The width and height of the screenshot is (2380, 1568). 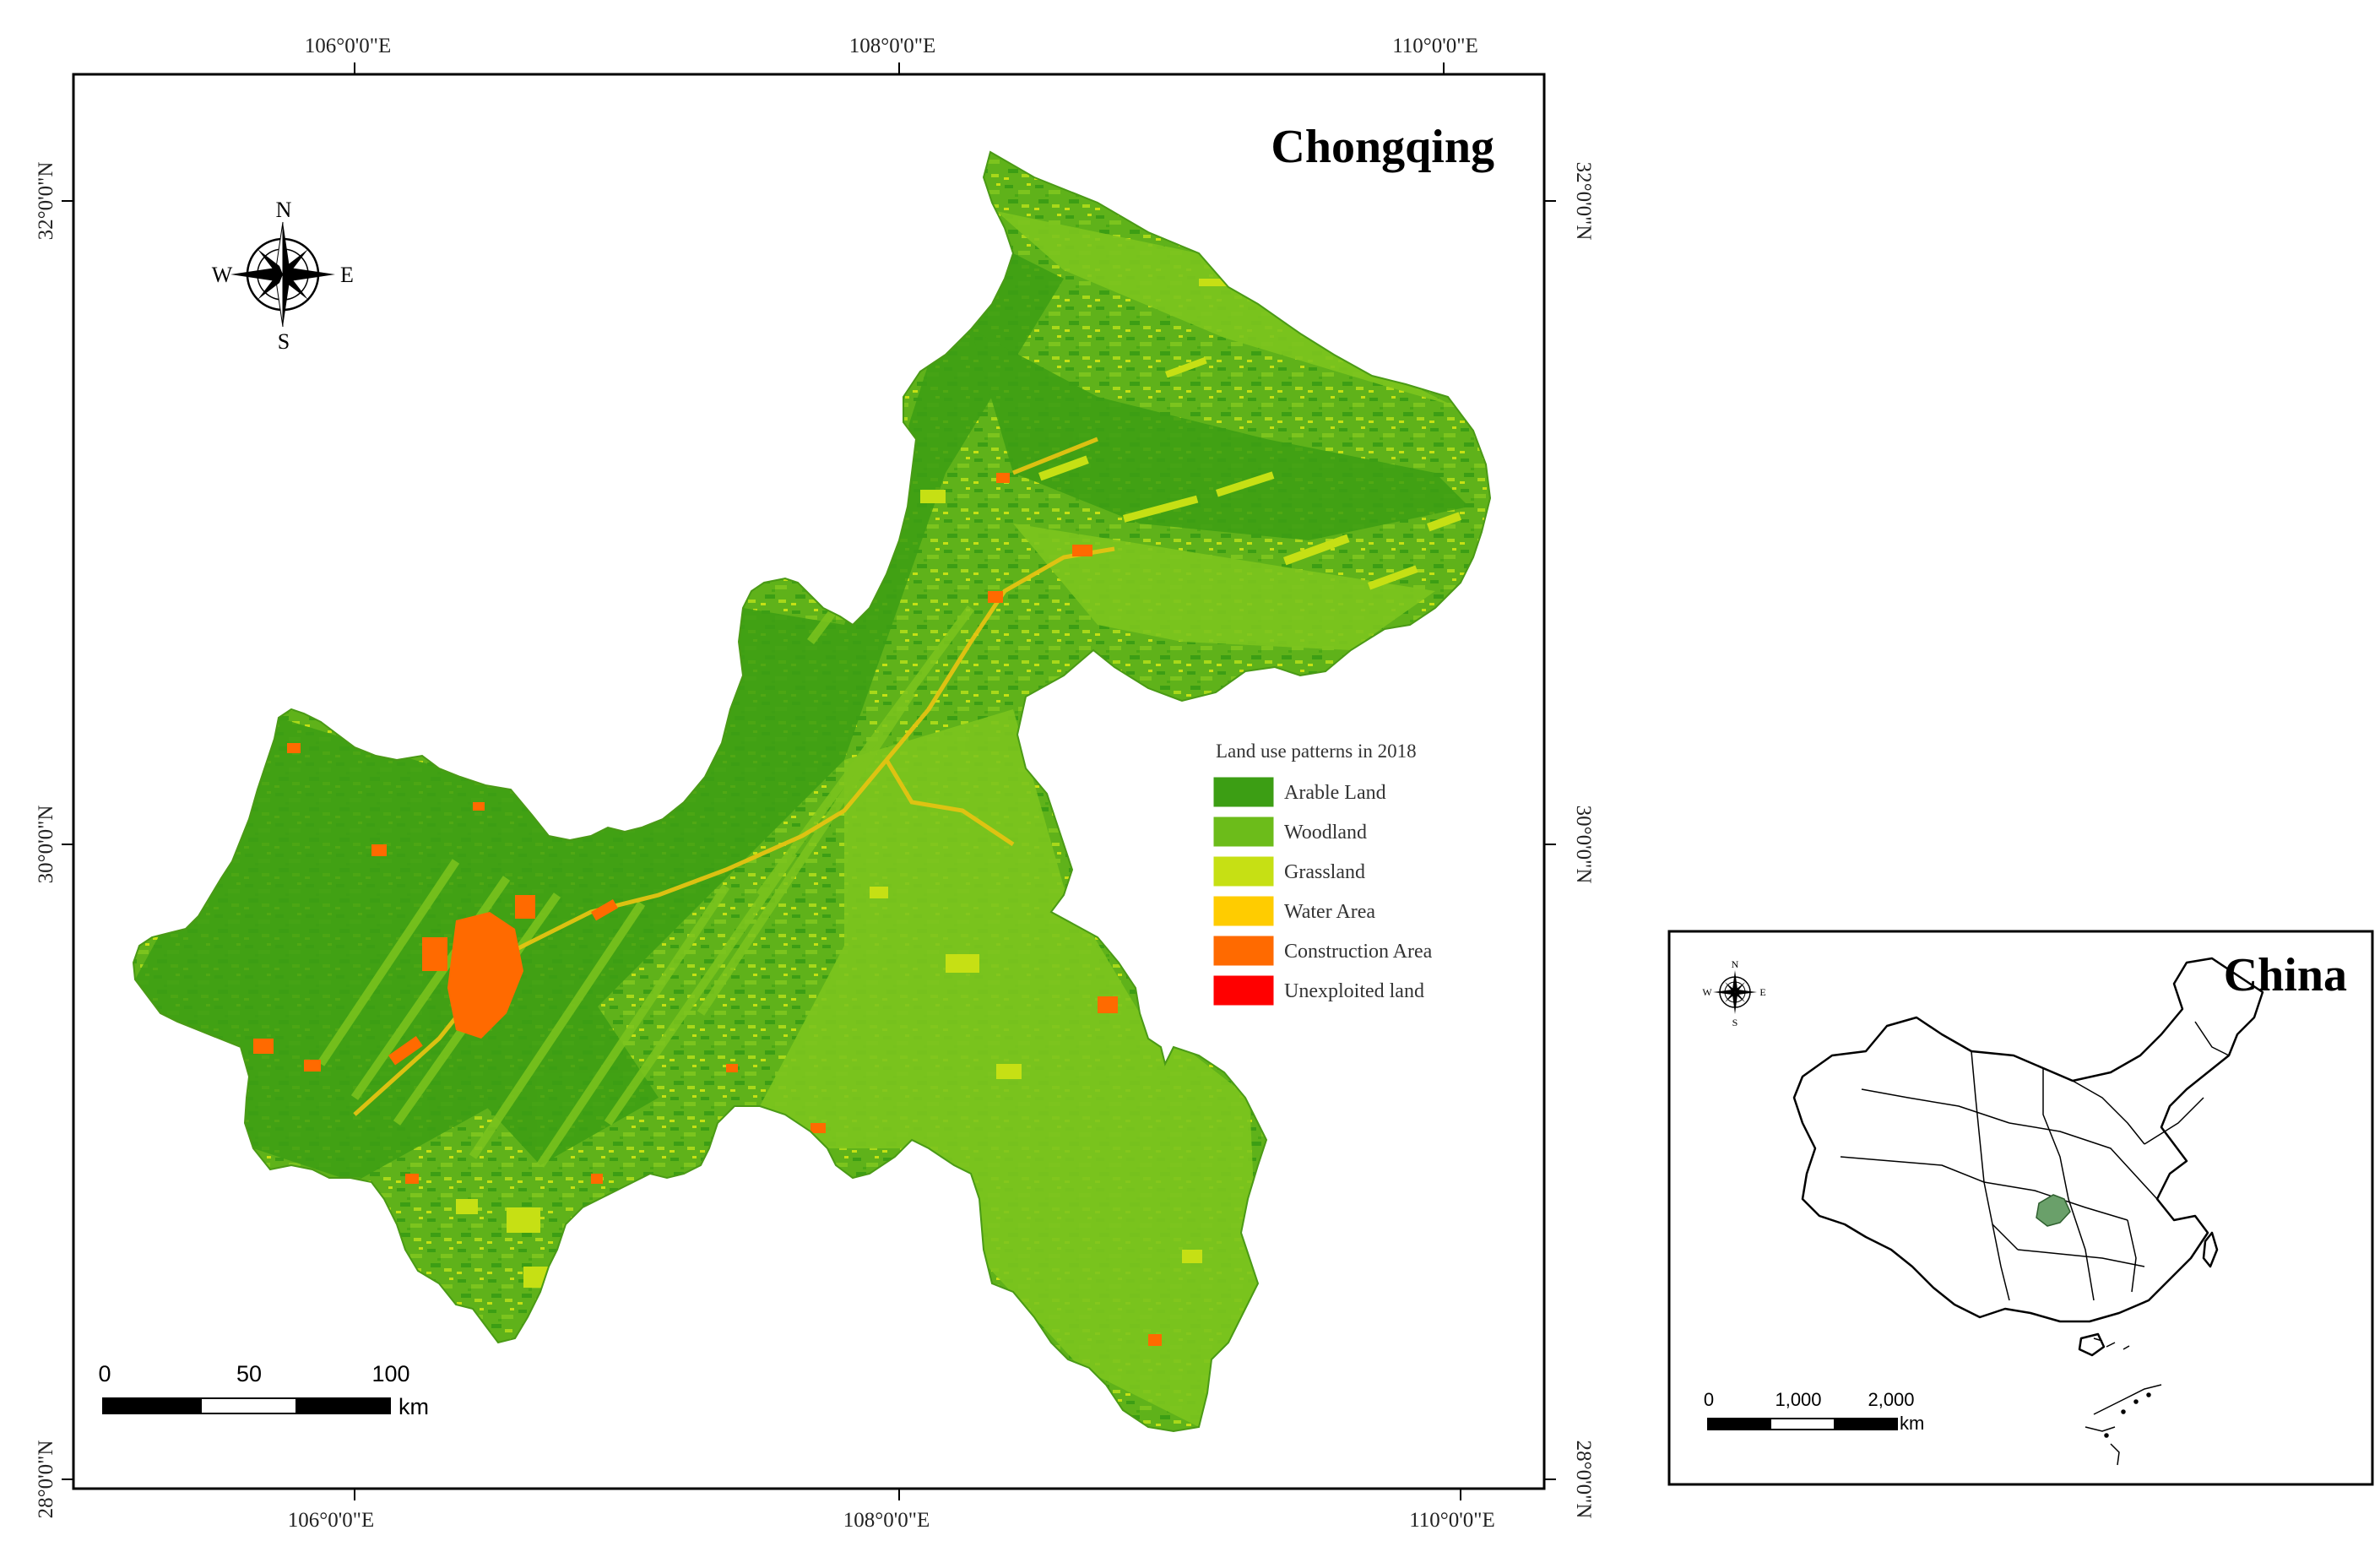 I want to click on scale-tick-0: 0, so click(x=104, y=1373).